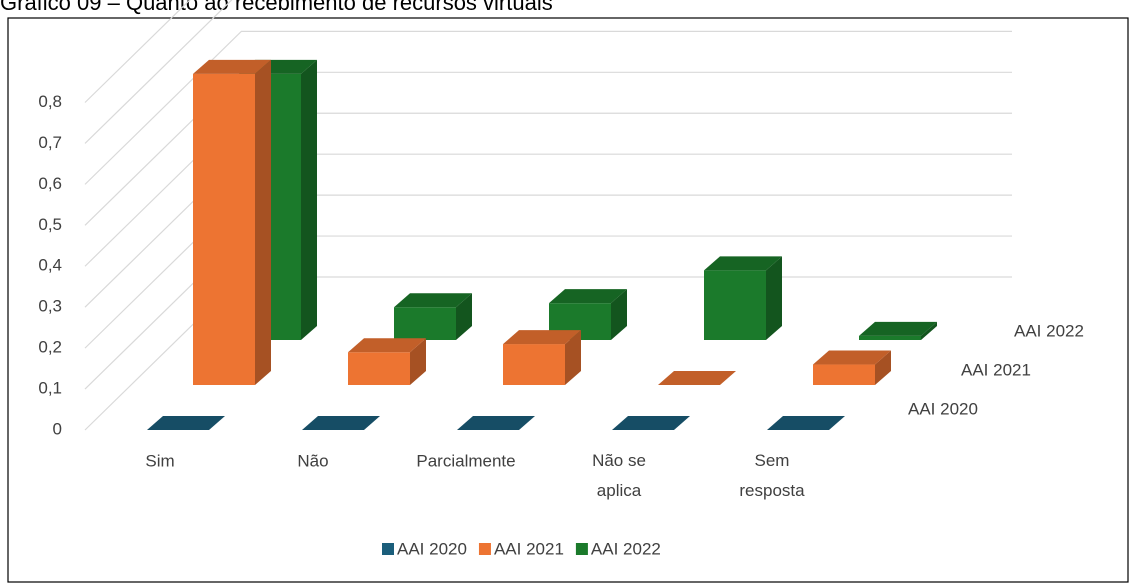 This screenshot has height=583, width=1131. Describe the element at coordinates (50, 347) in the screenshot. I see `y-tick-label: 0,2` at that location.